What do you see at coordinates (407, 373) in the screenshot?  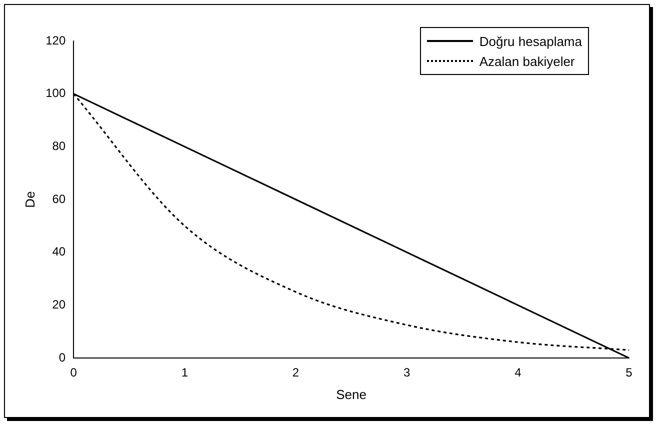 I see `x-tick-label: 3` at bounding box center [407, 373].